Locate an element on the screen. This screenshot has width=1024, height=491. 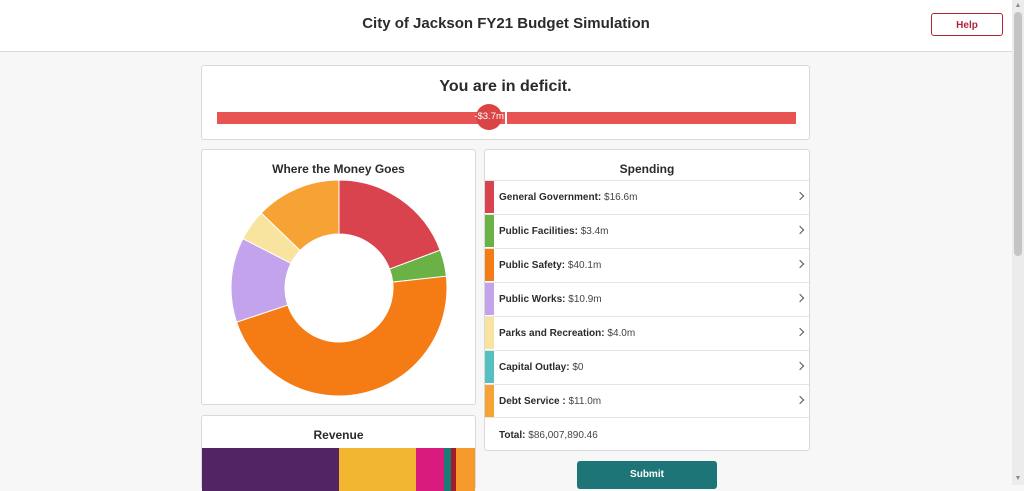
scrollbar: ▲ ▼ is located at coordinates (1018, 242).